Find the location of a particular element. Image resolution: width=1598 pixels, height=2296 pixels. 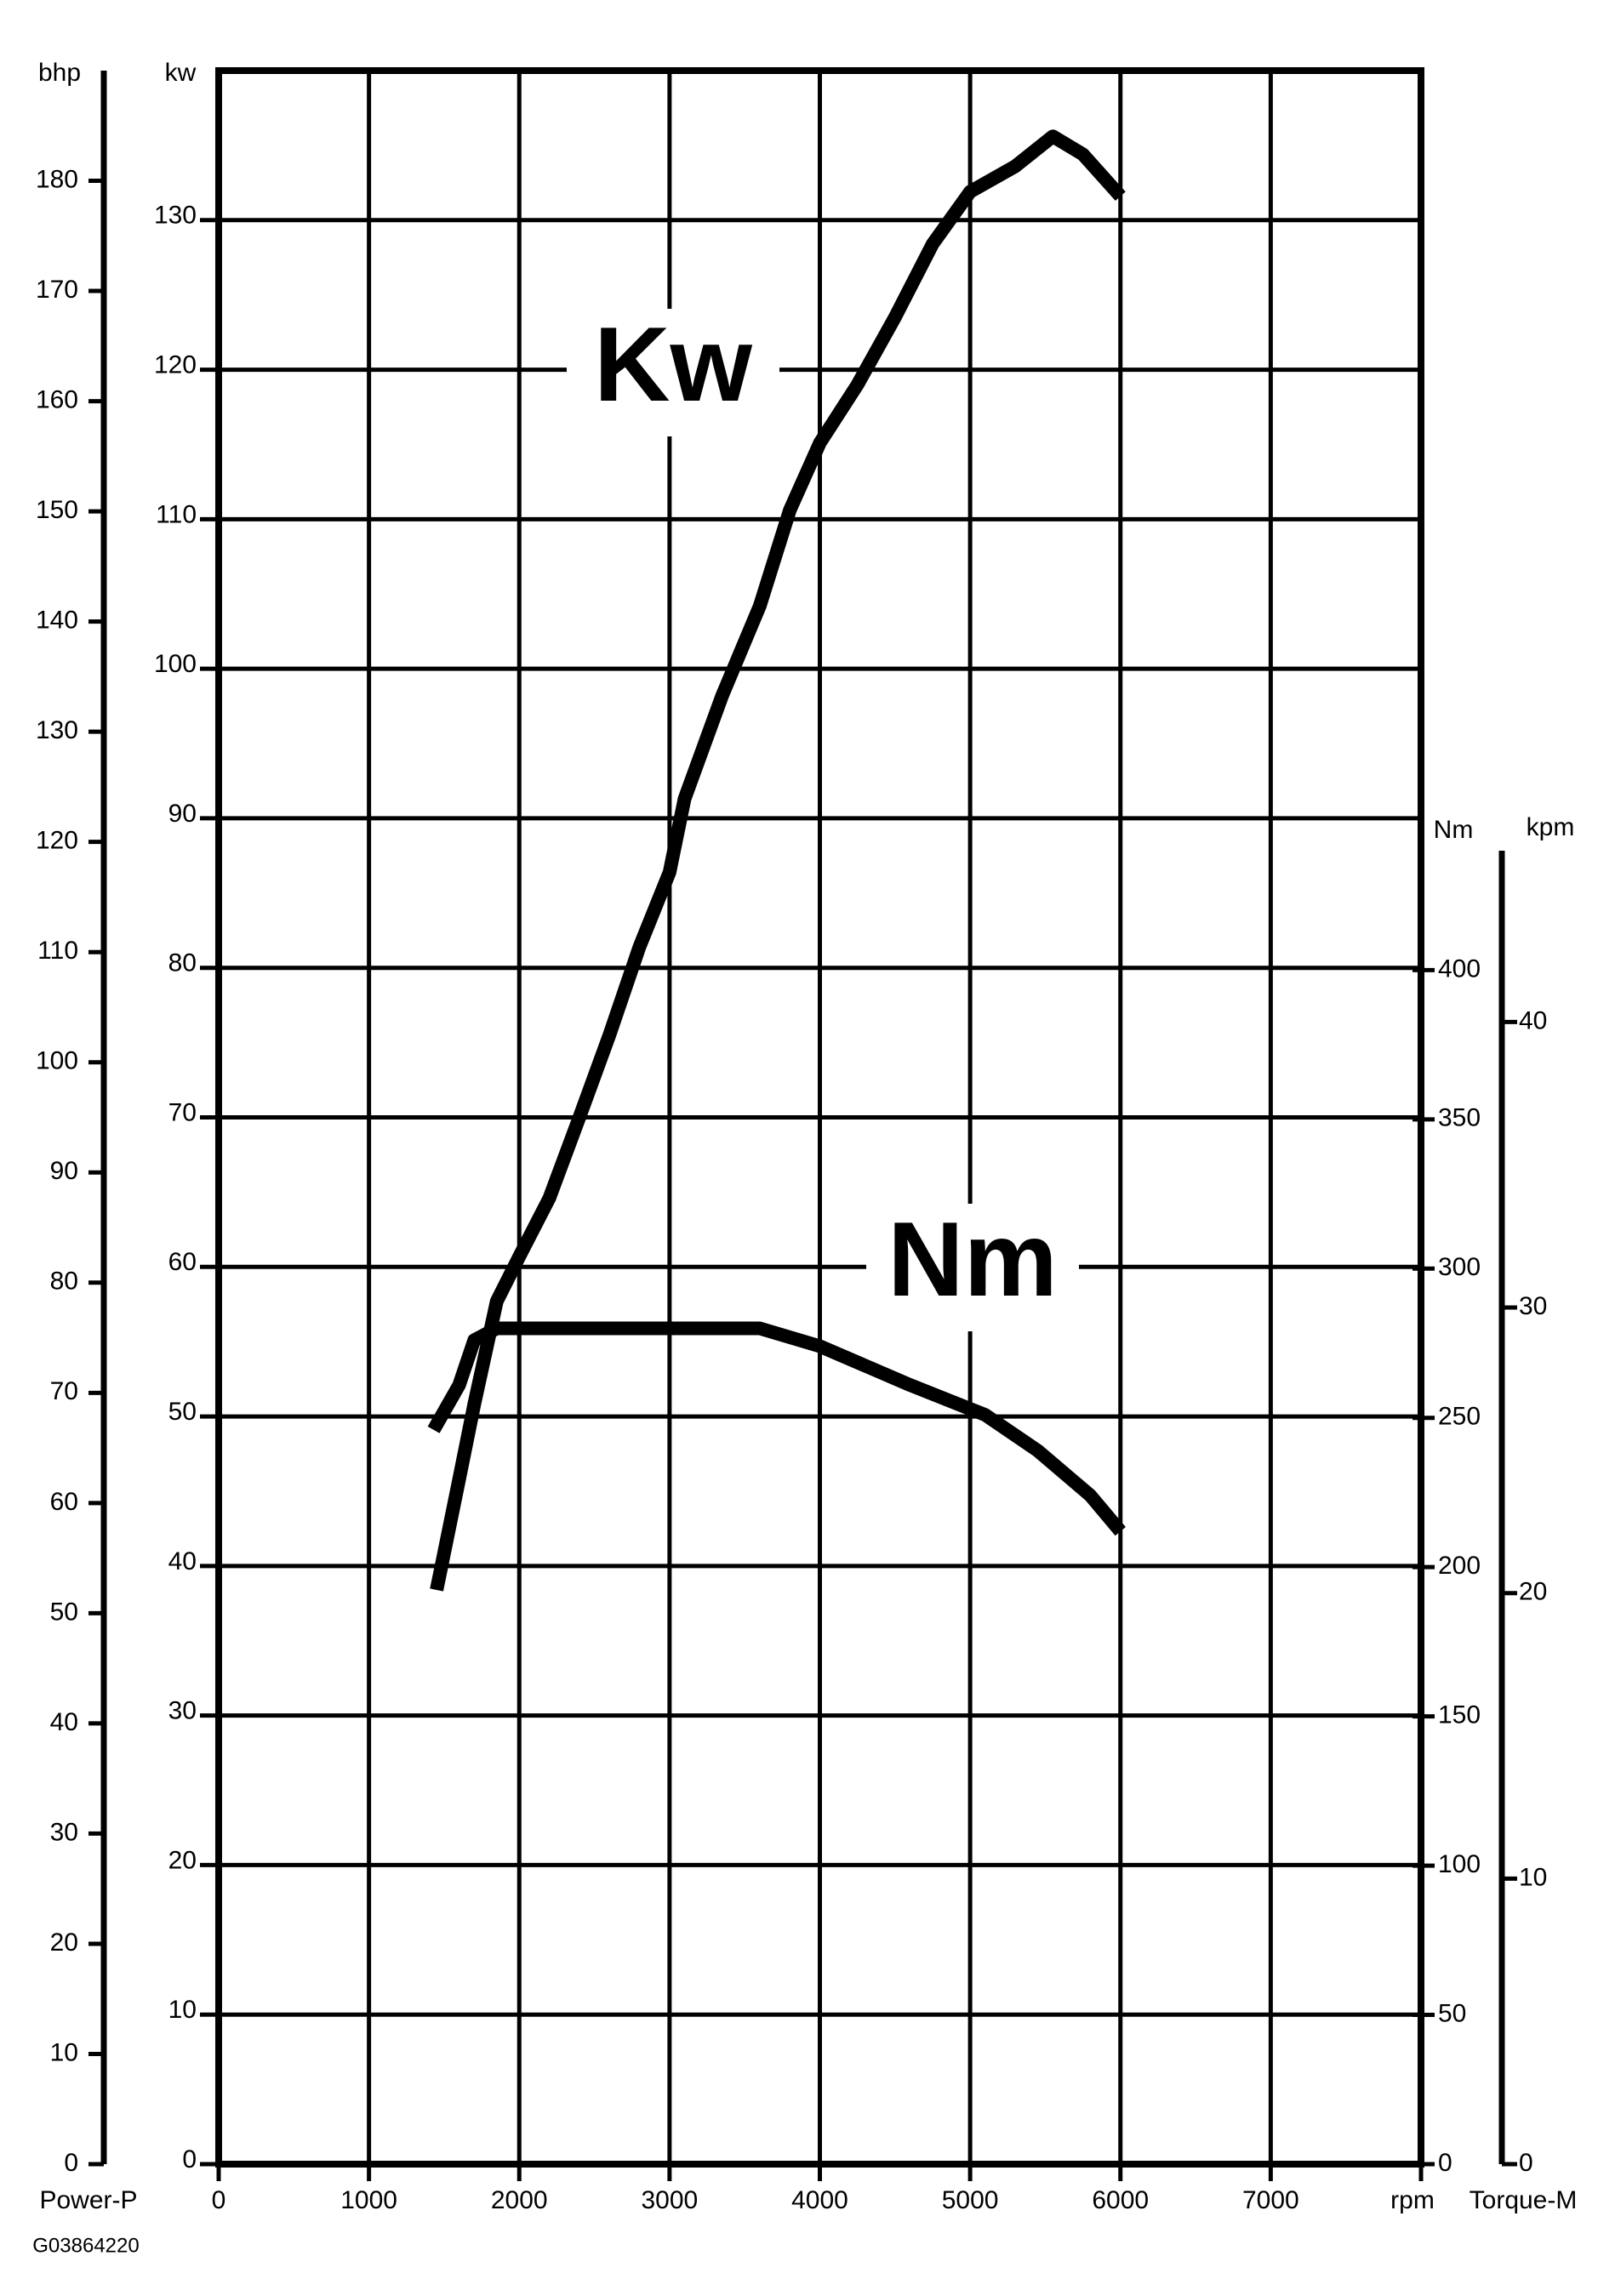

kpm-axis-label: kpm is located at coordinates (1551, 827).